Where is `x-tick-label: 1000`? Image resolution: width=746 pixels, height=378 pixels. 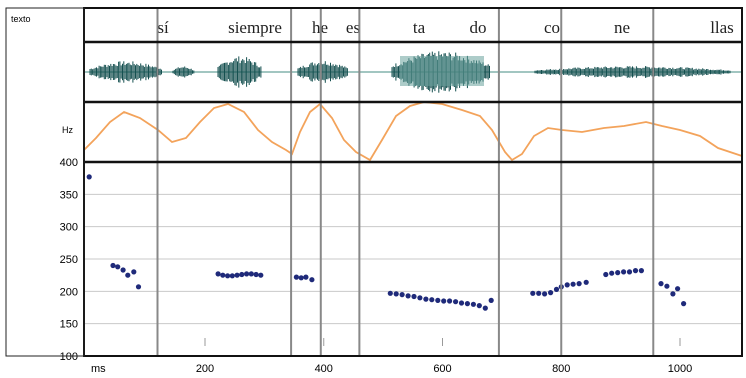 x-tick-label: 1000 is located at coordinates (680, 369).